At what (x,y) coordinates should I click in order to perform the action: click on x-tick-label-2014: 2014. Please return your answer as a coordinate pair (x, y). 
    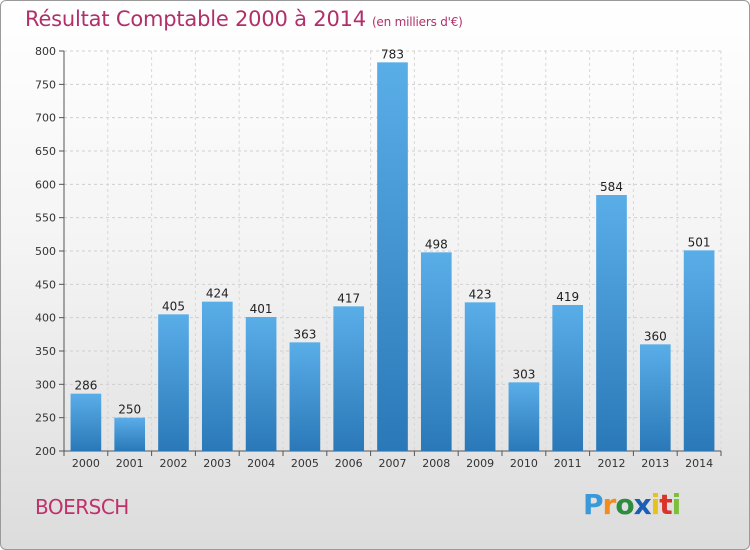
    Looking at the image, I should click on (699, 463).